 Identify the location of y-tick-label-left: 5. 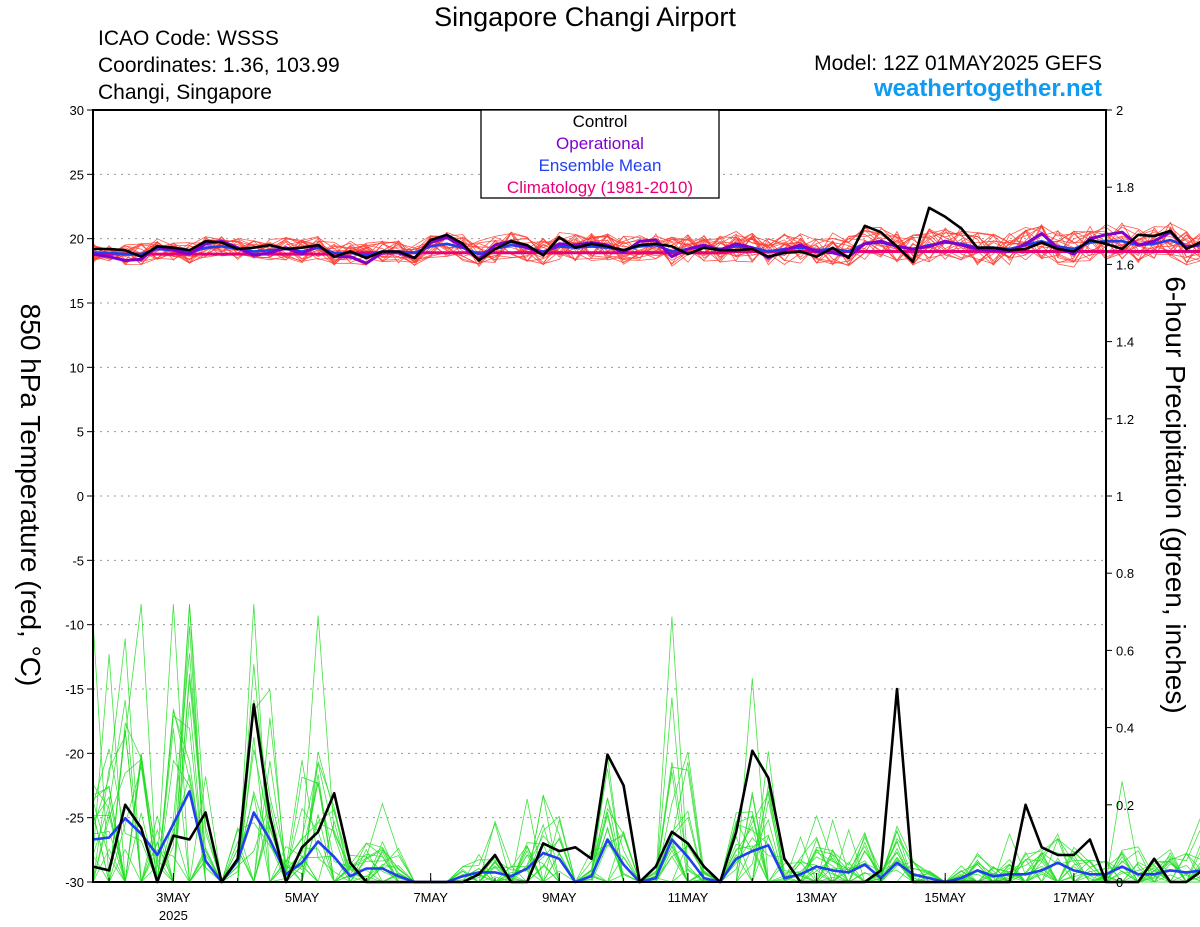
(80, 432).